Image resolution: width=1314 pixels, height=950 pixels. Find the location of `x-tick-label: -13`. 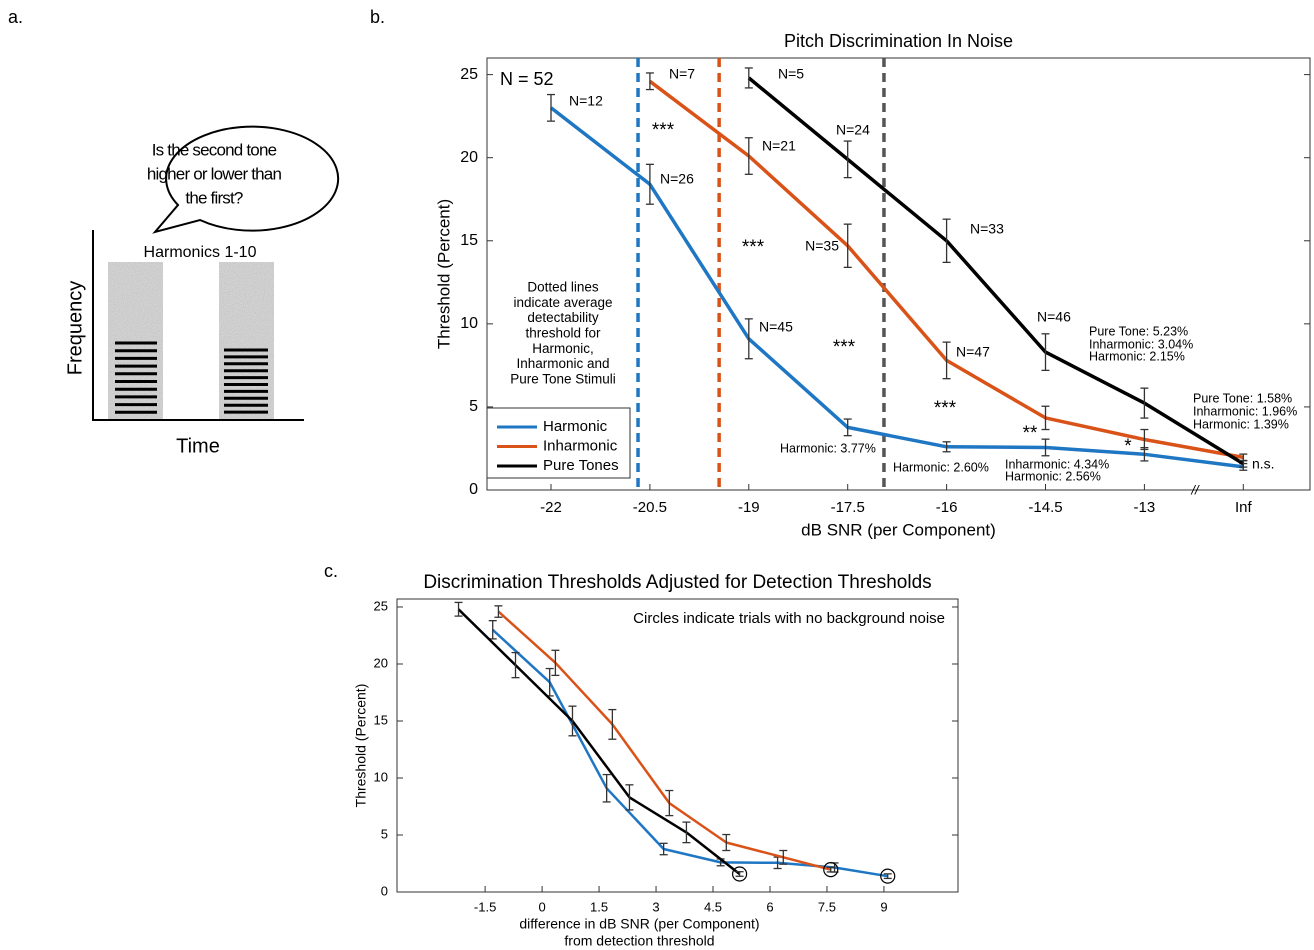

x-tick-label: -13 is located at coordinates (1145, 507).